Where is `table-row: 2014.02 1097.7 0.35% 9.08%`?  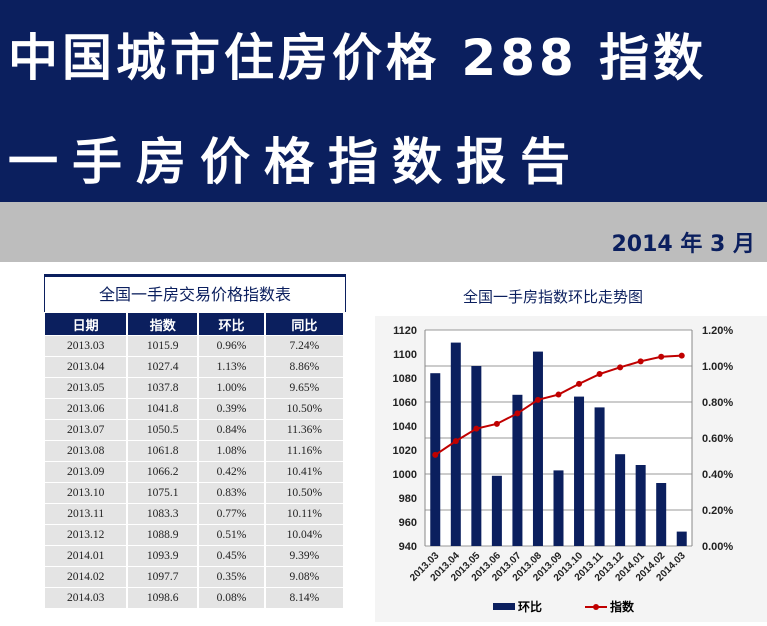 table-row: 2014.02 1097.7 0.35% 9.08% is located at coordinates (194, 577).